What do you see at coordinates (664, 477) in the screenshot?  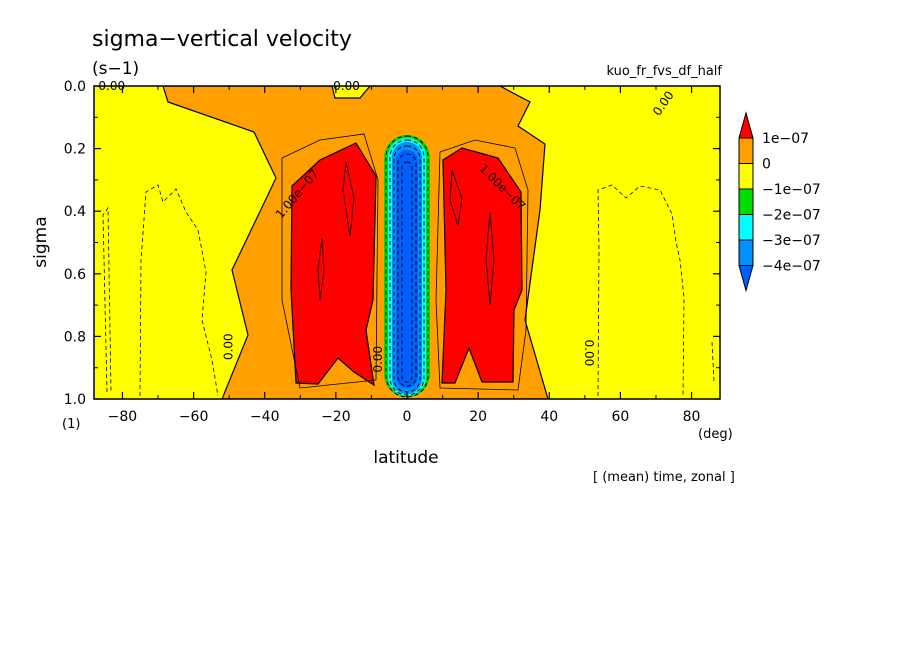 I see `footnote: [ (mean) time, zonal ]` at bounding box center [664, 477].